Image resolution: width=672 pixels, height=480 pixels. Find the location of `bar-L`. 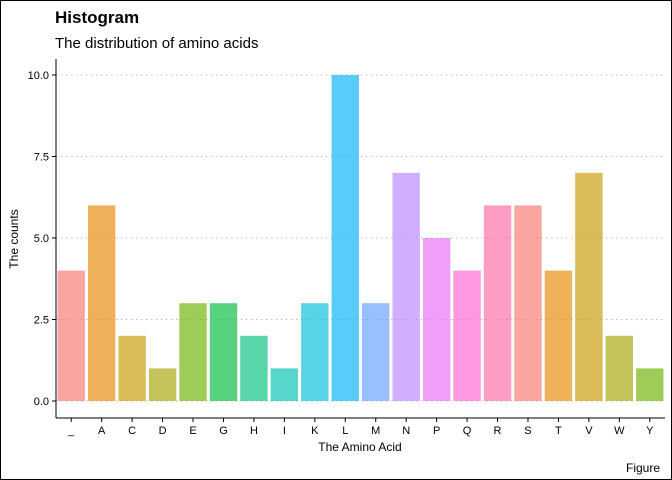

bar-L is located at coordinates (345, 238).